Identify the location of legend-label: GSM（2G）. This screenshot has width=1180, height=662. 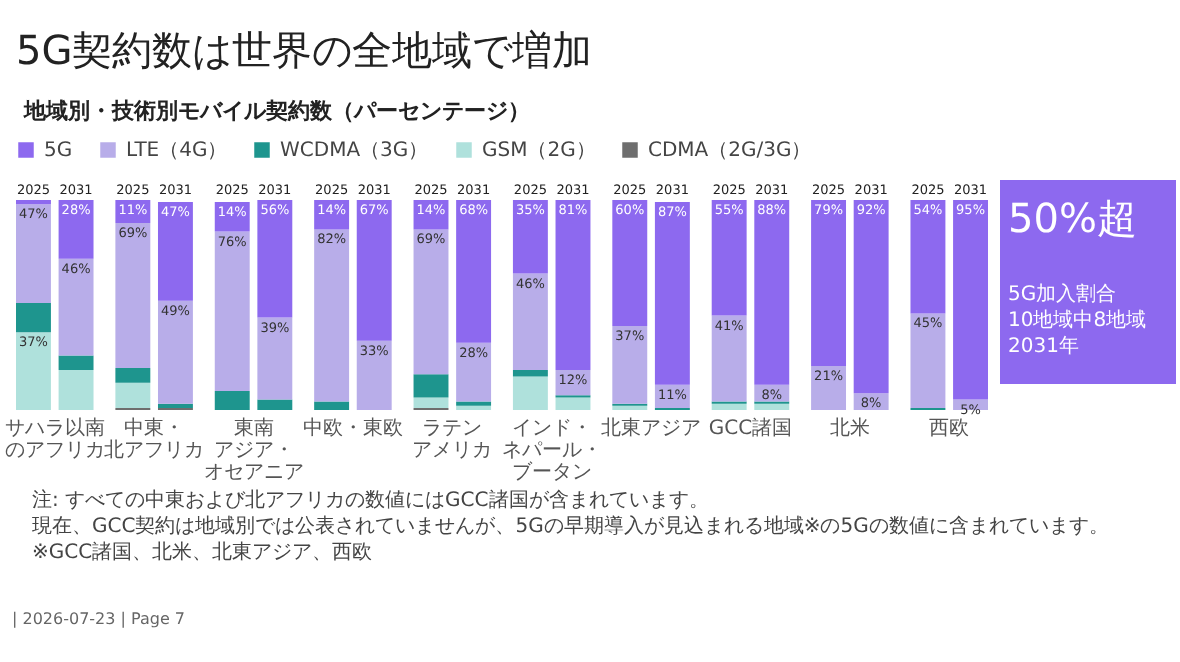
(539, 151).